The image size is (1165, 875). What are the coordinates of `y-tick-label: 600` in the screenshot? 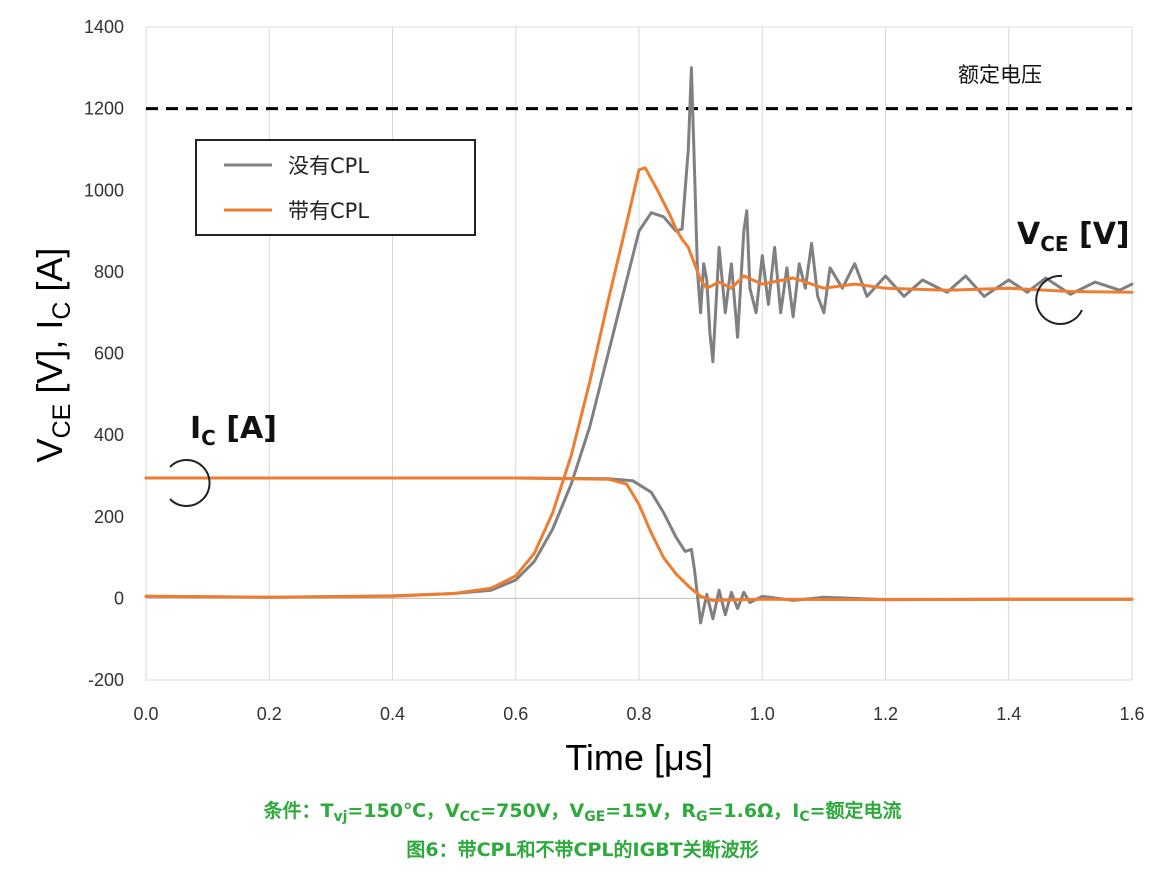 It's located at (109, 354).